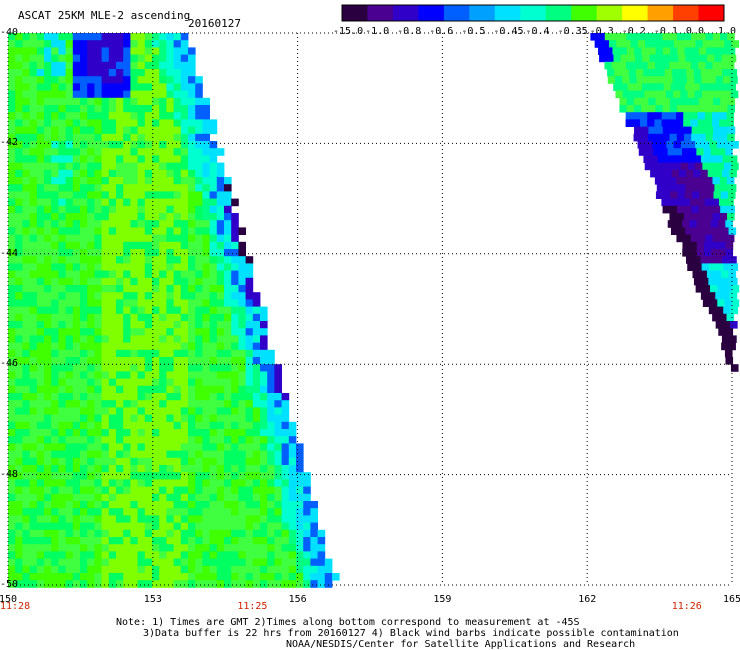  Describe the element at coordinates (348, 31) in the screenshot. I see `colorbar-label: -15.0` at that location.